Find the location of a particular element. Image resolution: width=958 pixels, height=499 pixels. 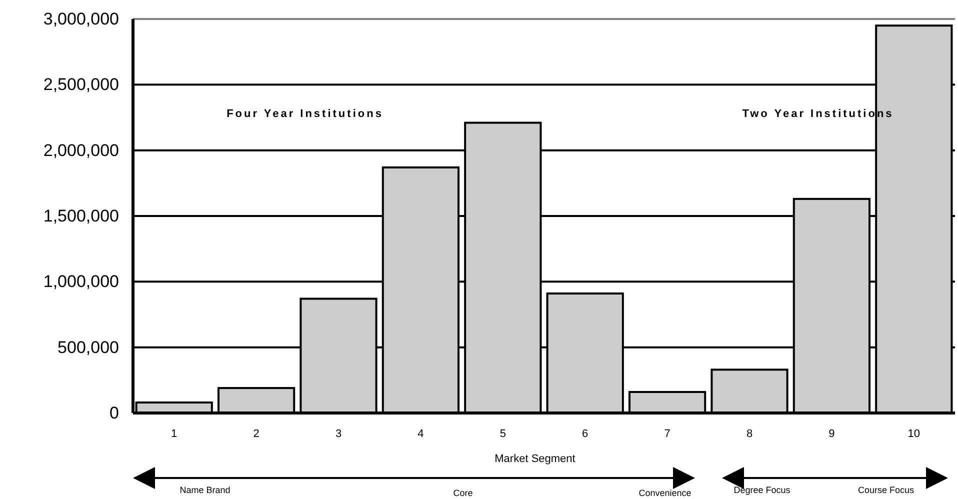

y-tick-label: 0 is located at coordinates (114, 412).